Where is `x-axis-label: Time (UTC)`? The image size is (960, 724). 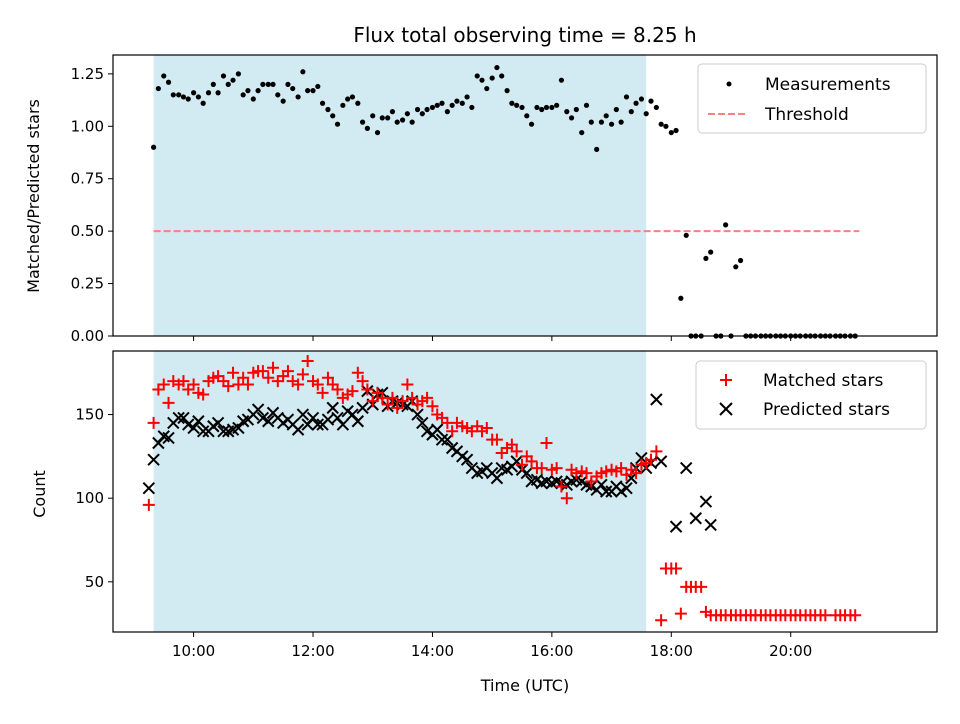 x-axis-label: Time (UTC) is located at coordinates (524, 685).